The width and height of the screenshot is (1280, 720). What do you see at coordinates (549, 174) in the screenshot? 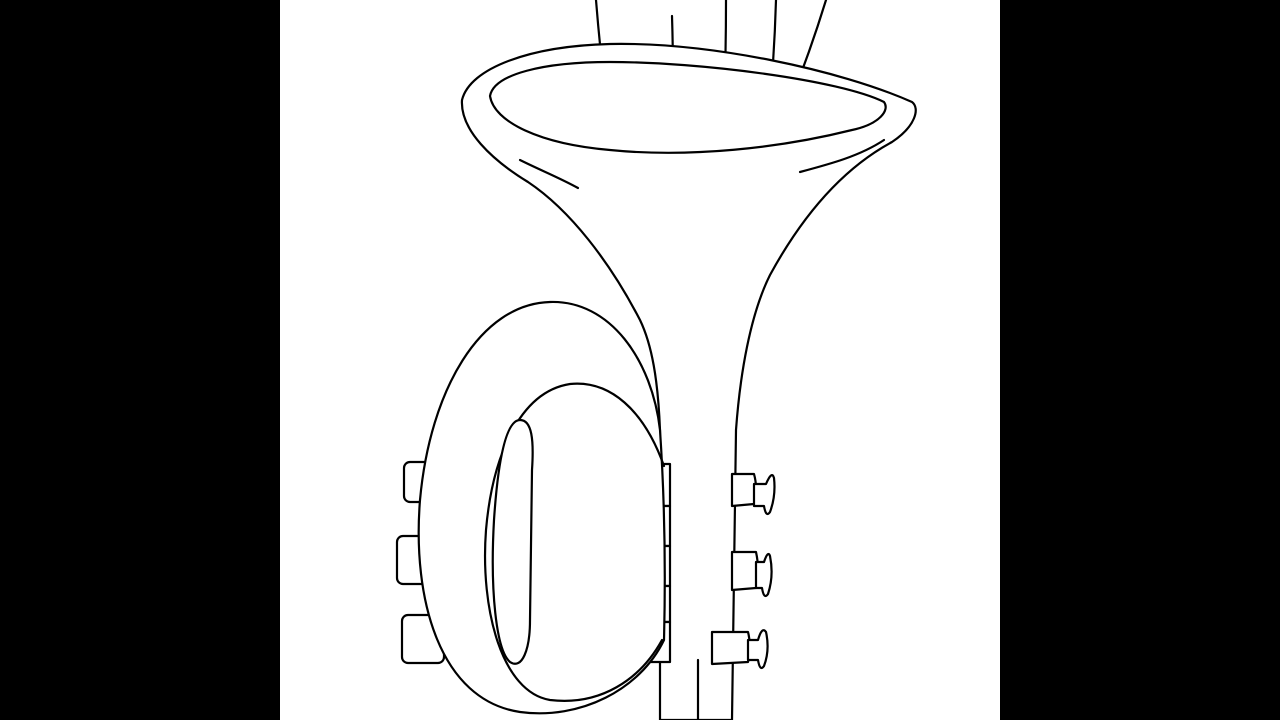
I see `bell-throat-left` at bounding box center [549, 174].